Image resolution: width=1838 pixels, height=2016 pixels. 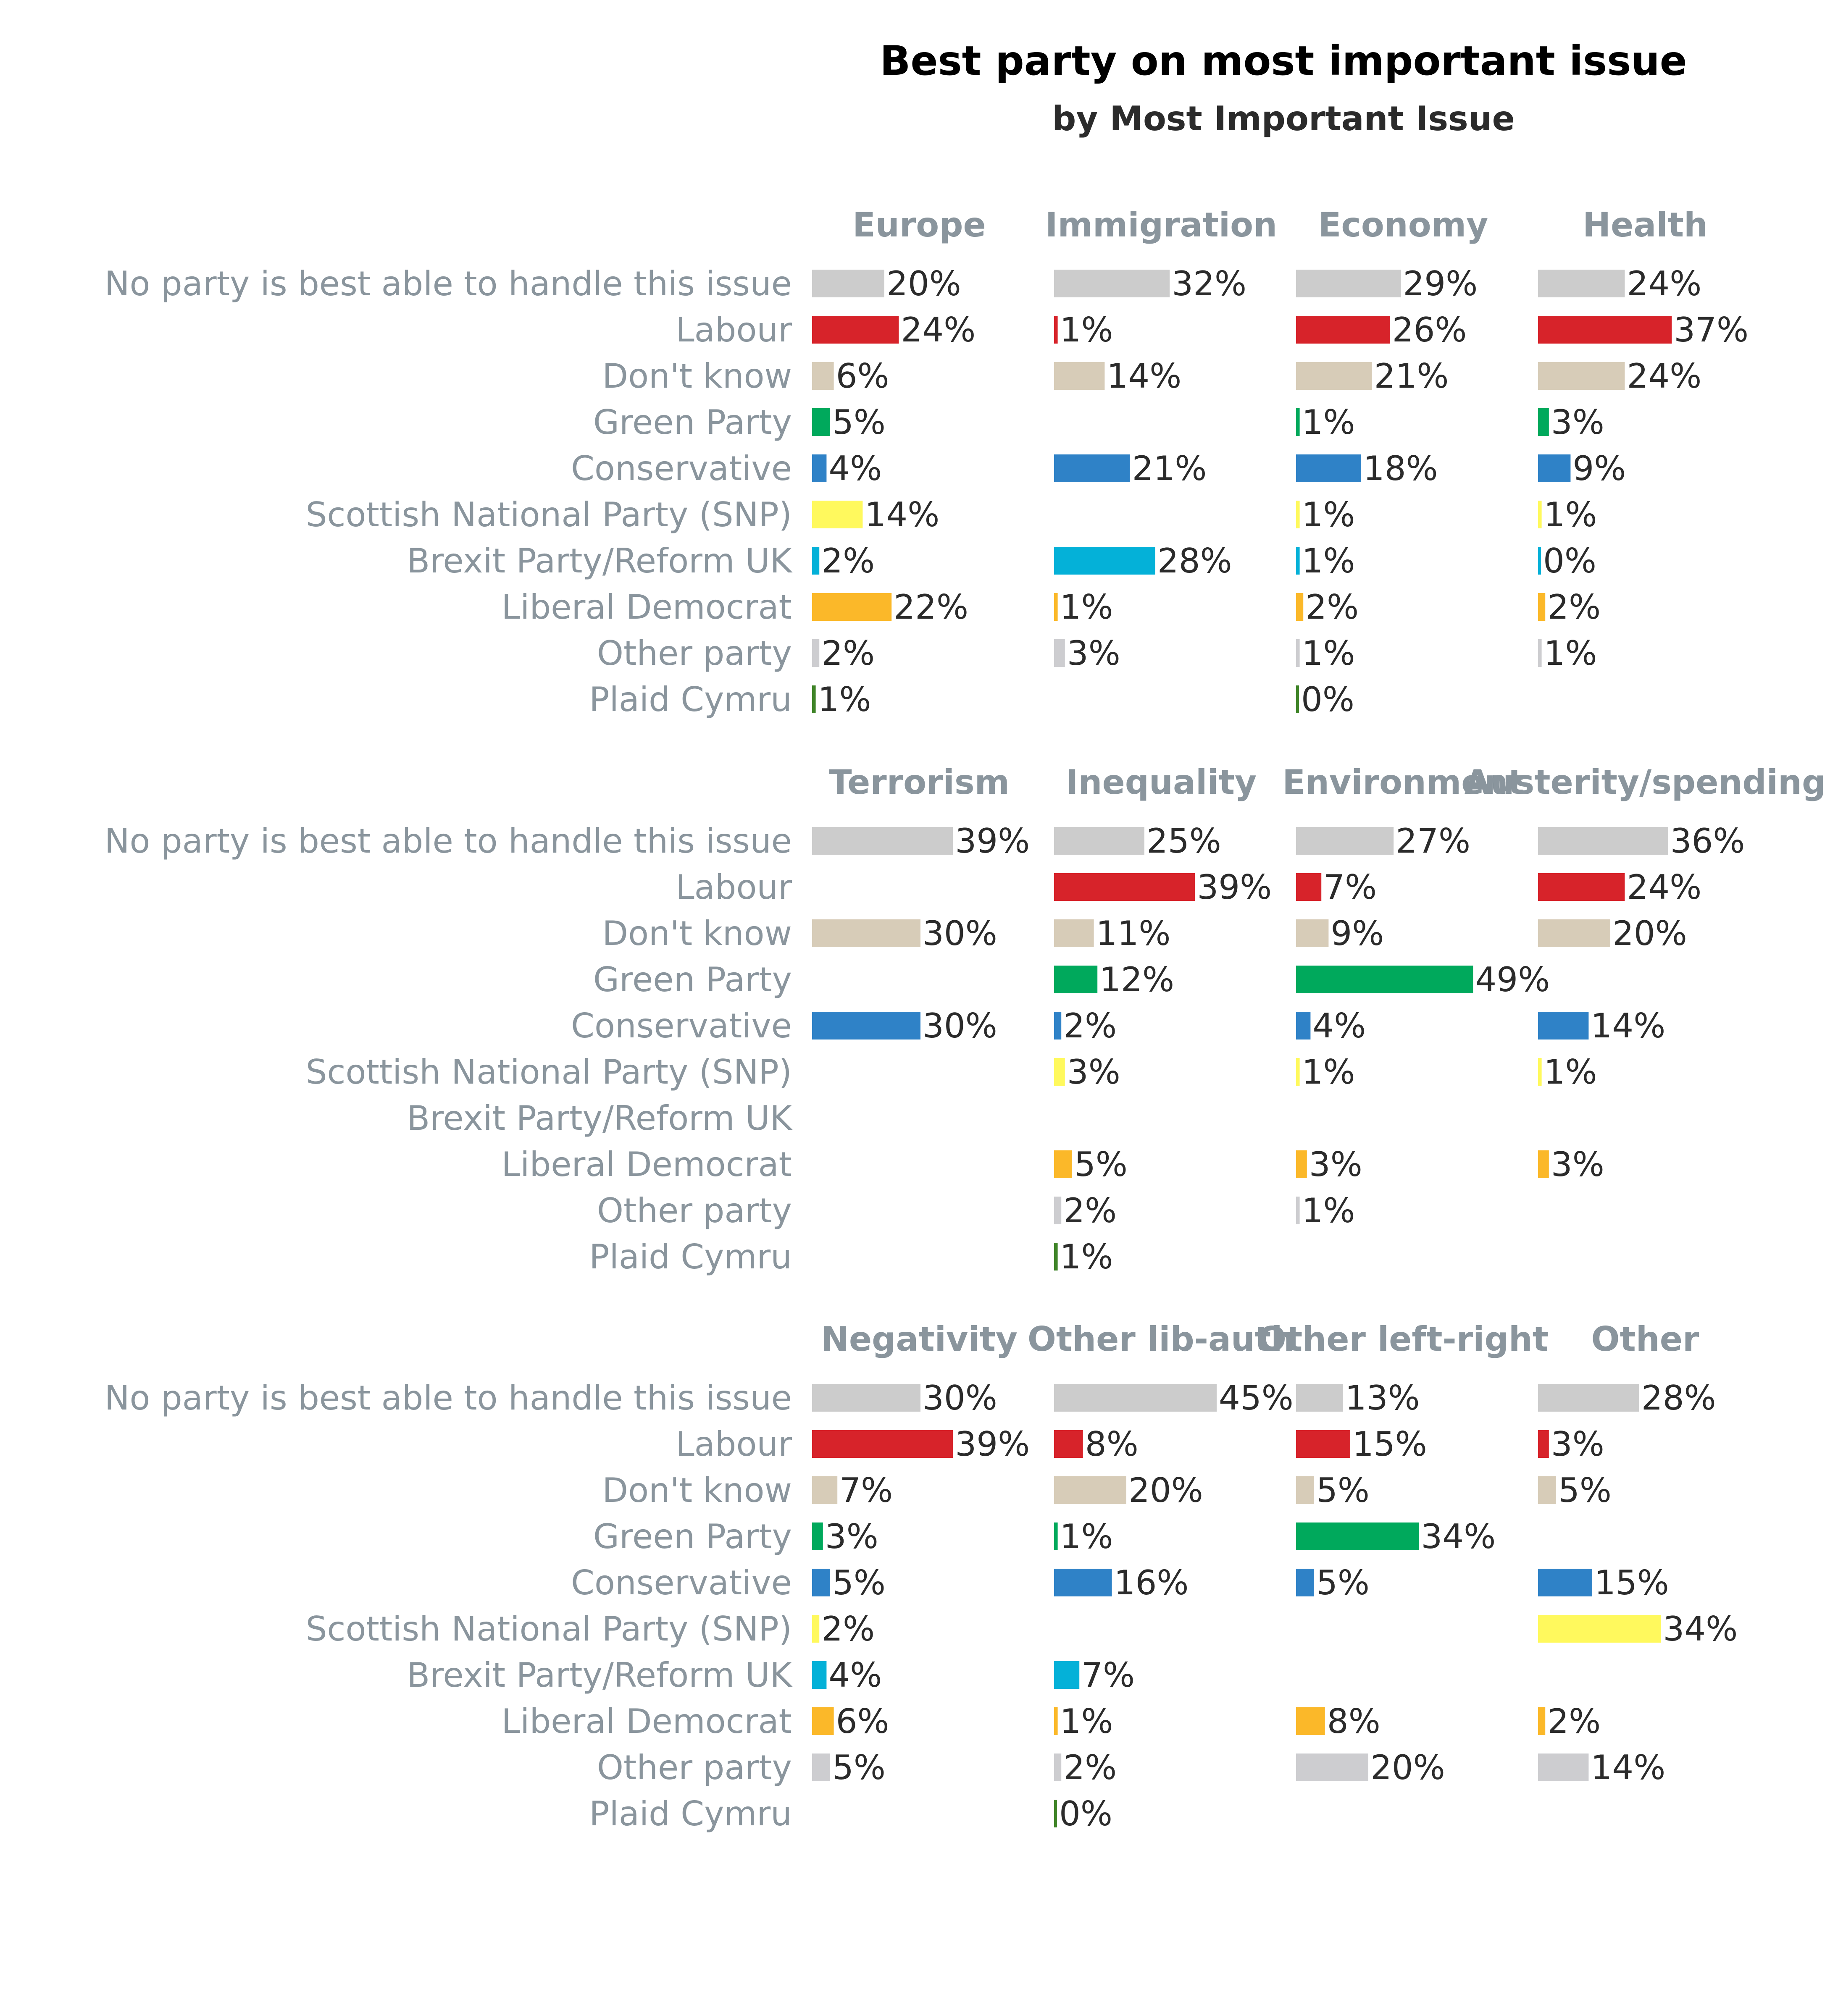 What do you see at coordinates (921, 904) in the screenshot?
I see `panel-terrorism: Terrorism 39% 30% 30%` at bounding box center [921, 904].